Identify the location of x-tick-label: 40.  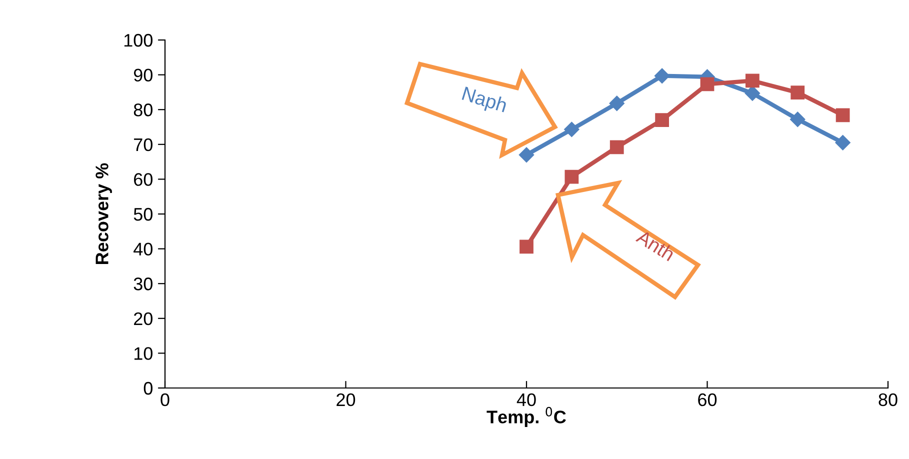
(526, 399).